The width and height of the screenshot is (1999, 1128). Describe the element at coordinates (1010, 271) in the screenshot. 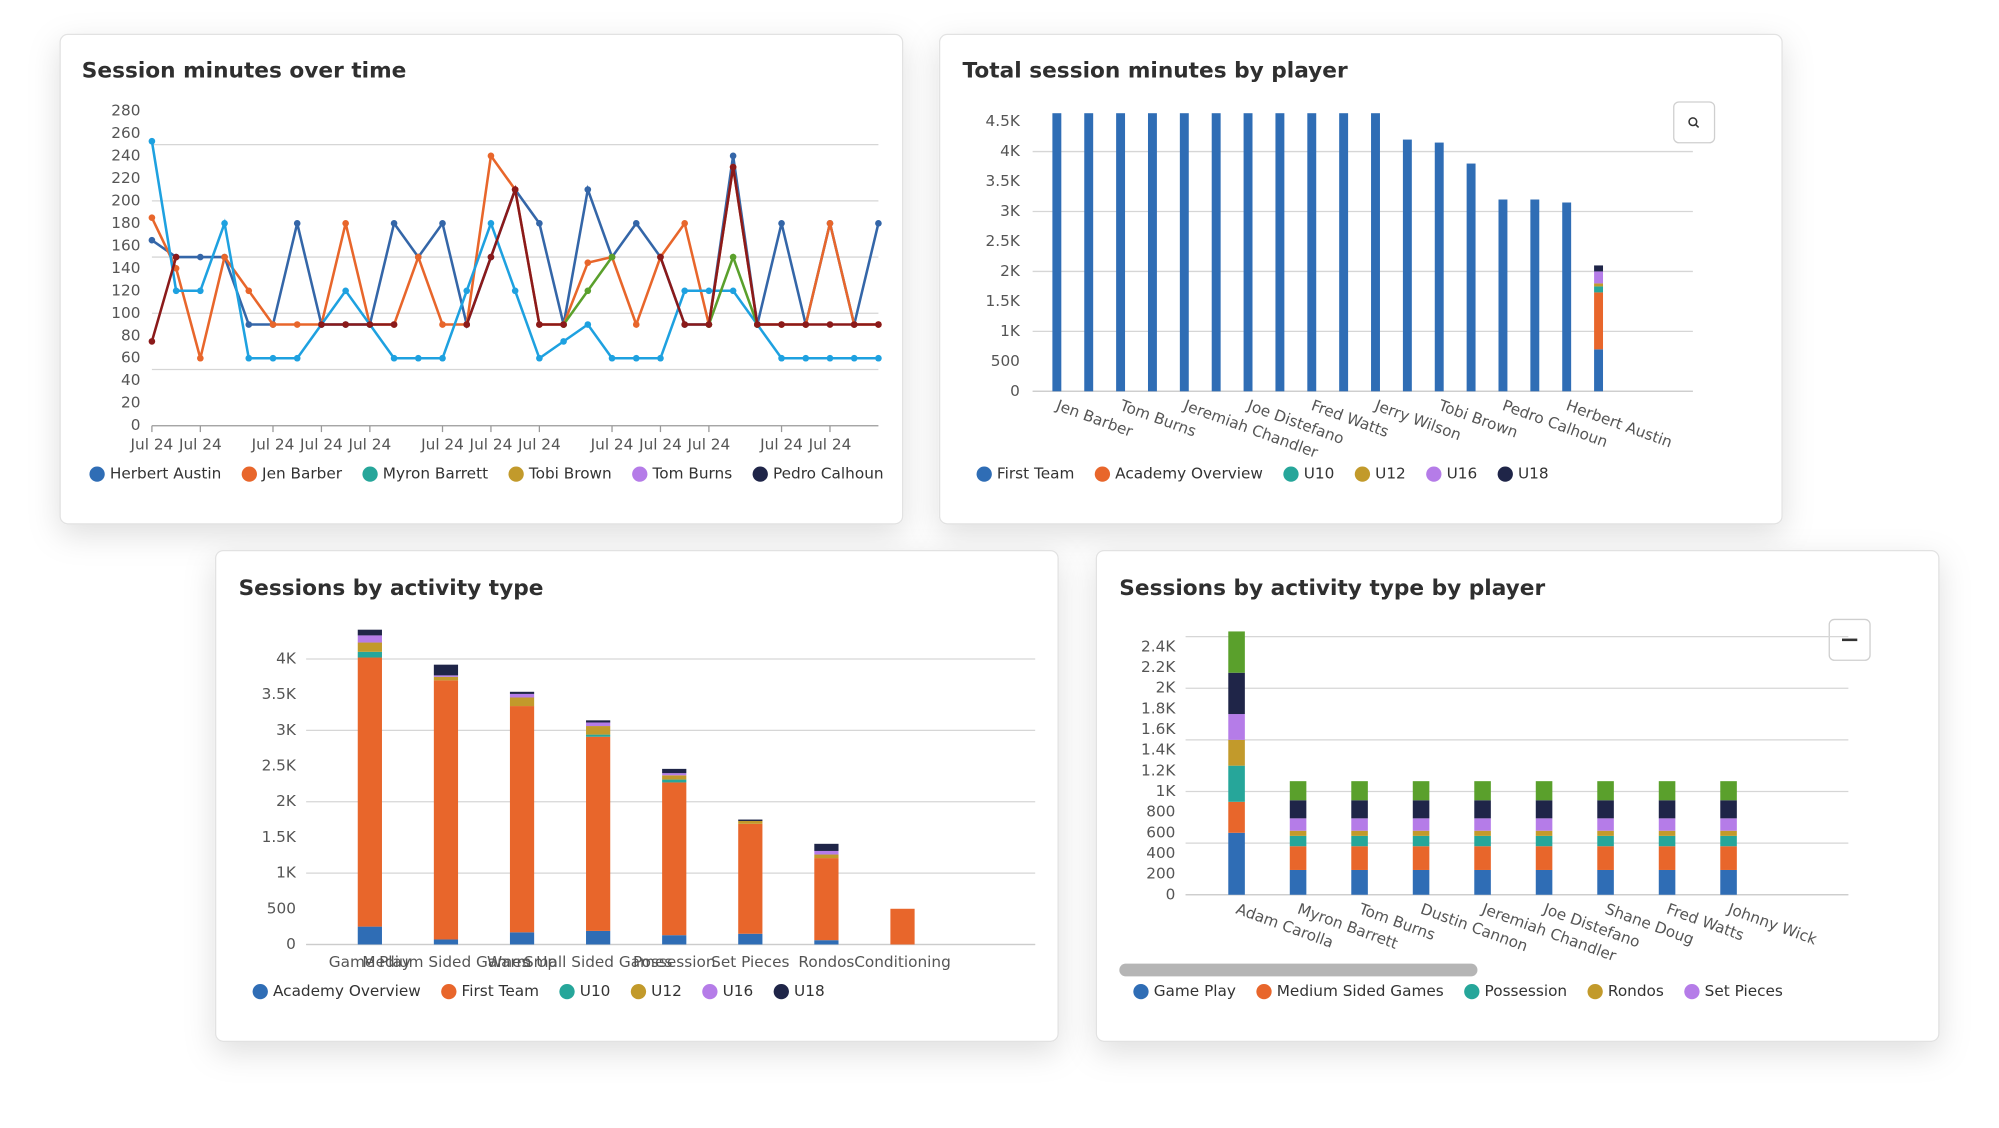

I see `y-tick-label: 2K` at that location.